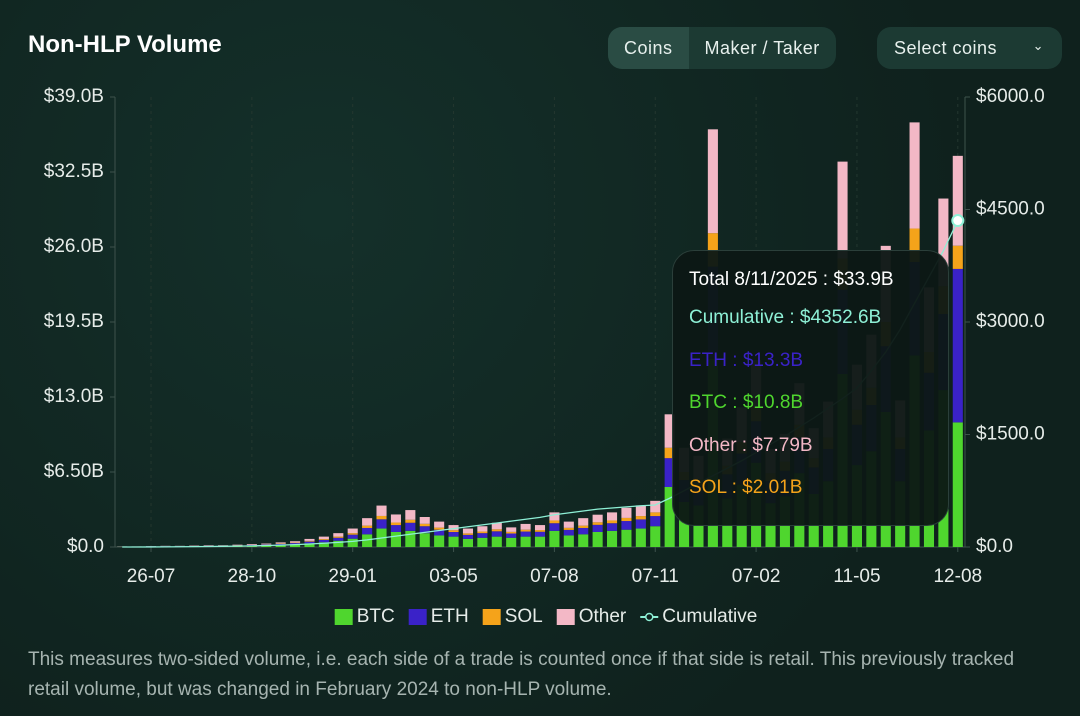  I want to click on x-tick-label: 12-08, so click(957, 576).